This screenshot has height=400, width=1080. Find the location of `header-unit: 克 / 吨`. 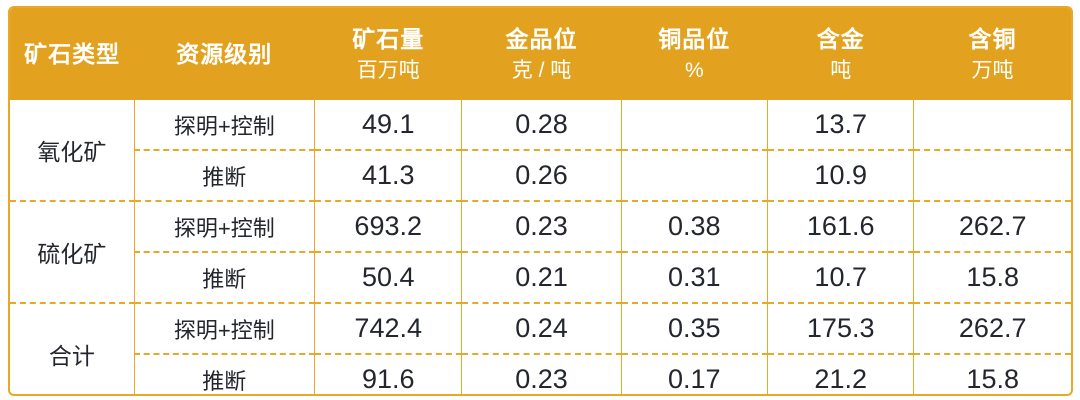

header-unit: 克 / 吨 is located at coordinates (541, 70).